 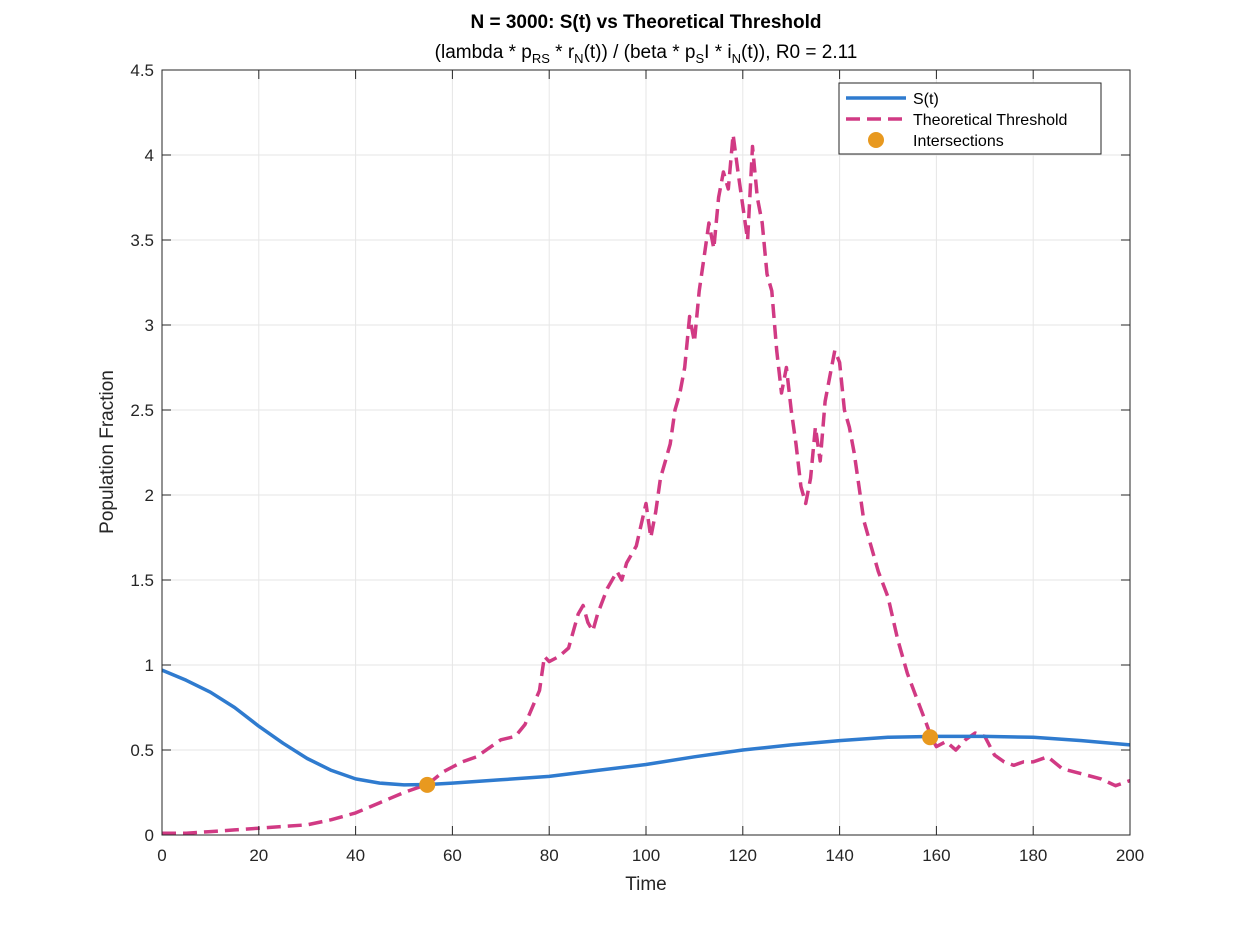 What do you see at coordinates (743, 855) in the screenshot?
I see `x-tick-label: 120` at bounding box center [743, 855].